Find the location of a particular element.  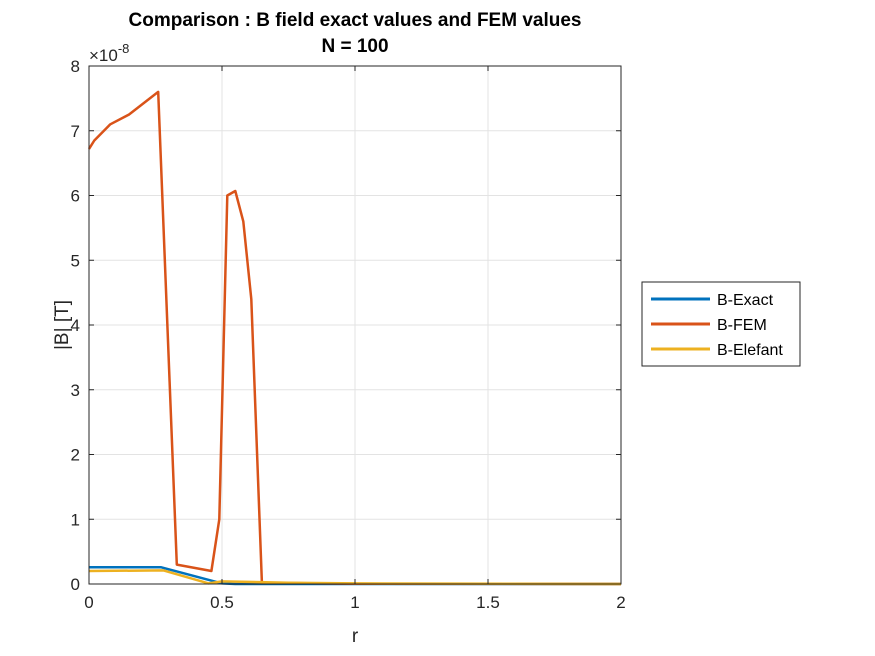

y-tick-label: 3 is located at coordinates (75, 390).